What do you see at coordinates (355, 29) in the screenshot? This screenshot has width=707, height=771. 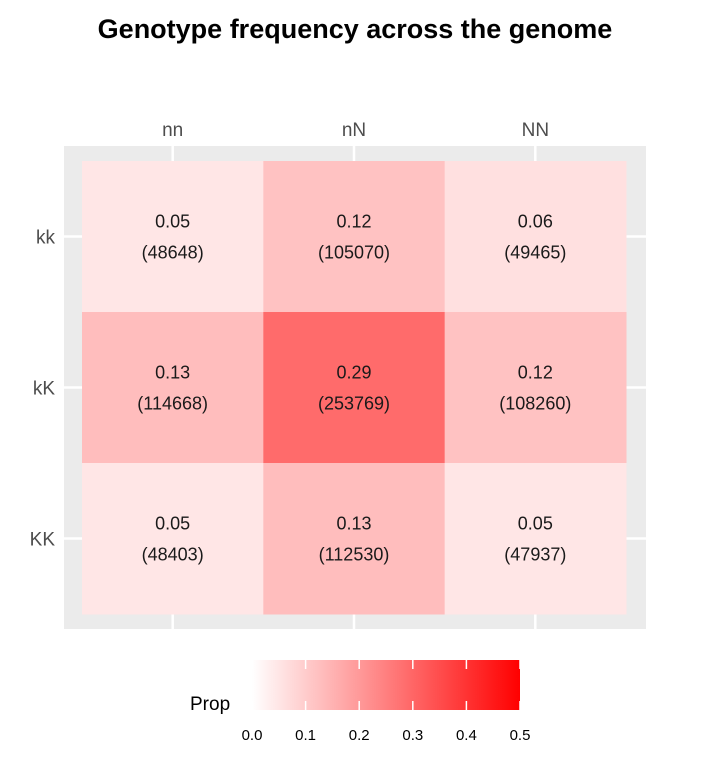 I see `chart-title: Genotype frequency across the genome` at bounding box center [355, 29].